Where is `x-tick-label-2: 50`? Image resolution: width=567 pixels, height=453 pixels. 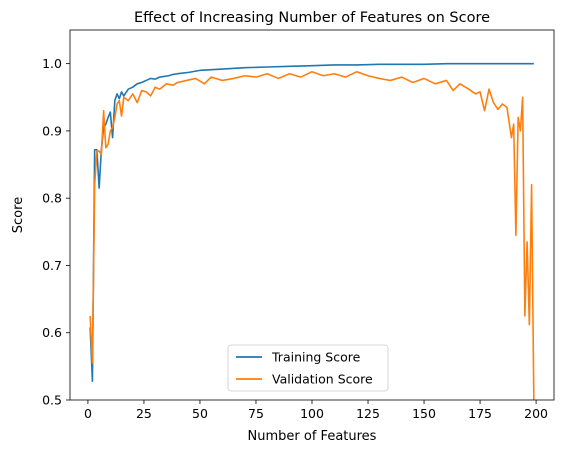 x-tick-label-2: 50 is located at coordinates (200, 413).